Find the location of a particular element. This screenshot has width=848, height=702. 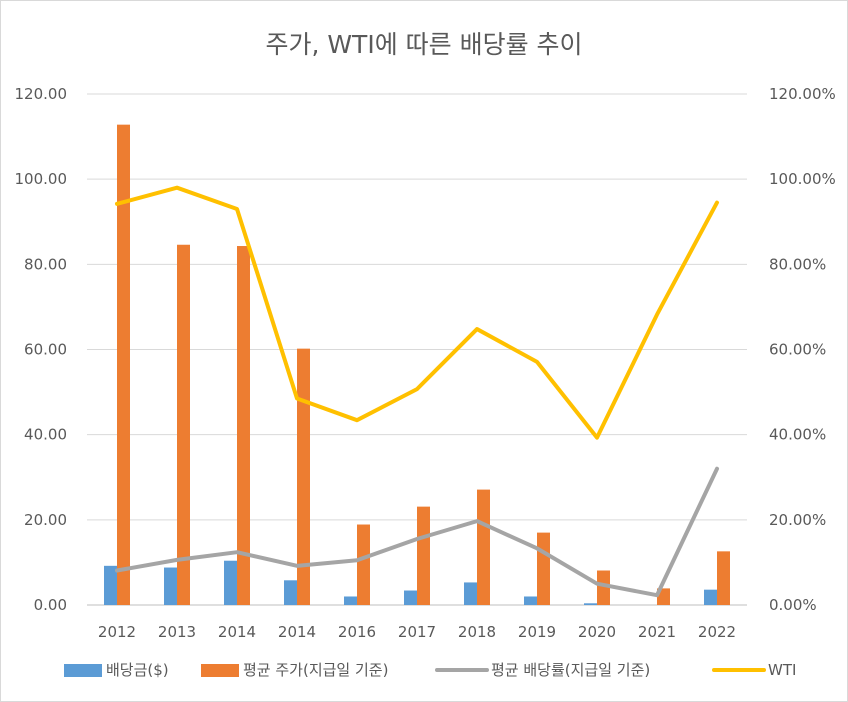

y-left-tick-label: 0.00 is located at coordinates (50, 605).